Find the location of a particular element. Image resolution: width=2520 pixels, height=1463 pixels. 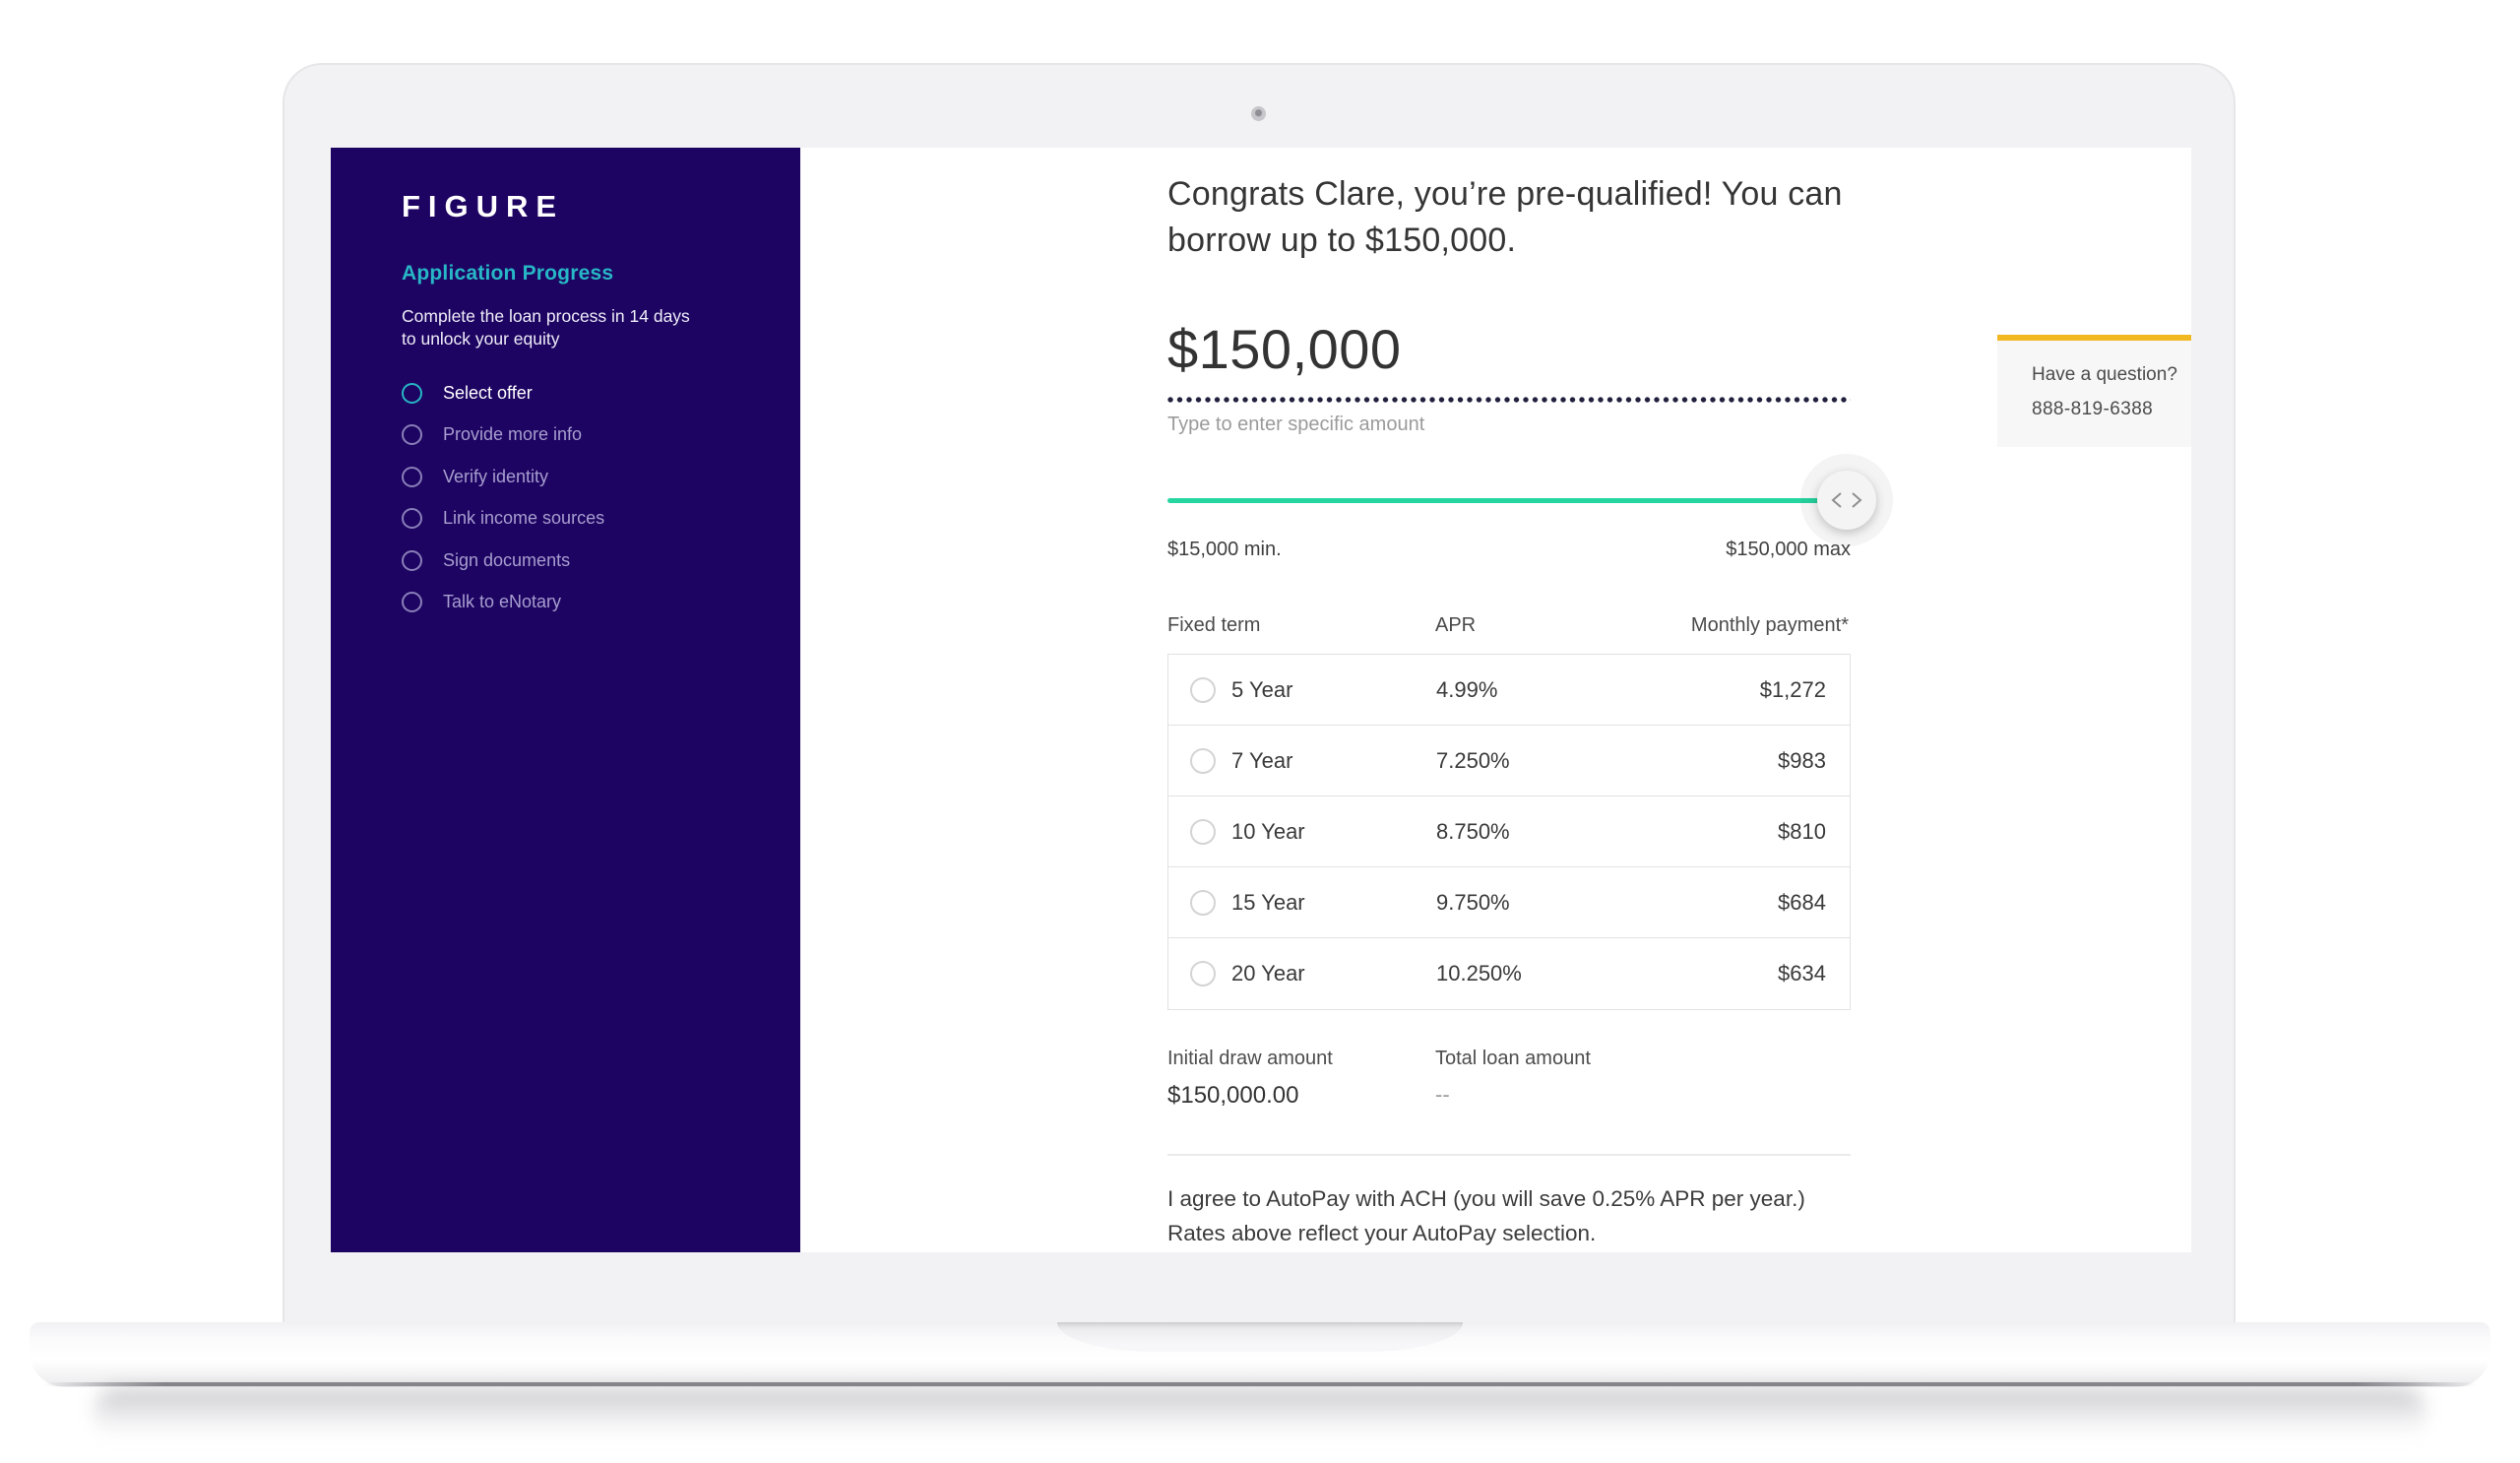

step-label: Link income sources is located at coordinates (524, 518).